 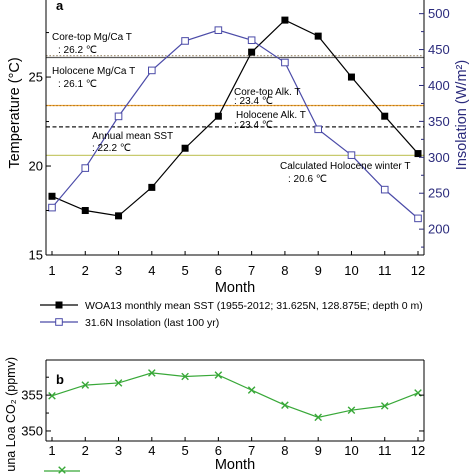 What do you see at coordinates (77, 50) in the screenshot?
I see `annotation-value: : 26.2 ℃` at bounding box center [77, 50].